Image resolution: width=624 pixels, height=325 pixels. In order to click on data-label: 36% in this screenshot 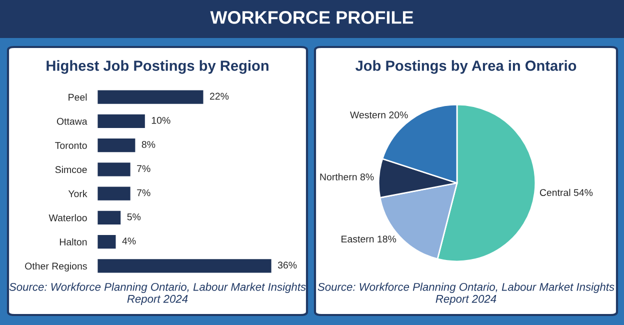, I will do `click(287, 265)`.